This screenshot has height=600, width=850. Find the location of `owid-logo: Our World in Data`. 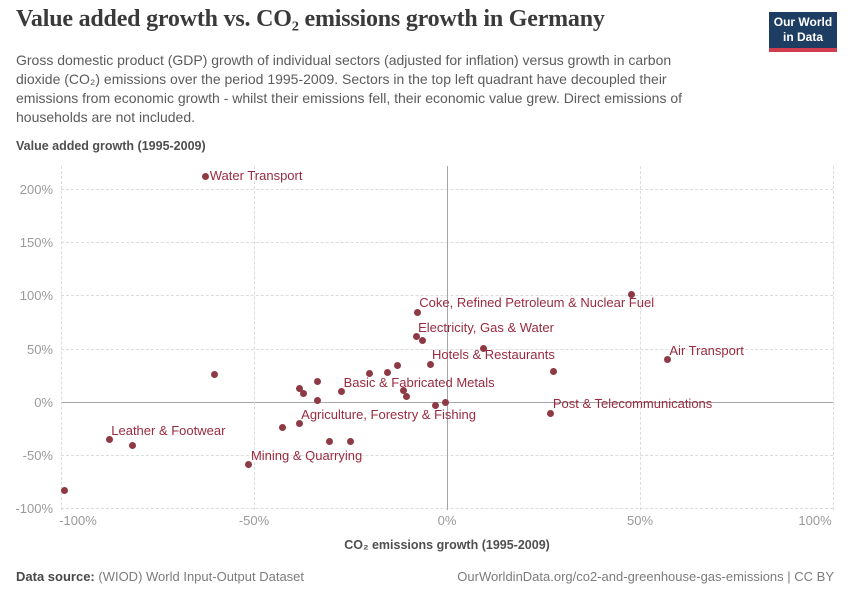

owid-logo: Our World in Data is located at coordinates (803, 32).